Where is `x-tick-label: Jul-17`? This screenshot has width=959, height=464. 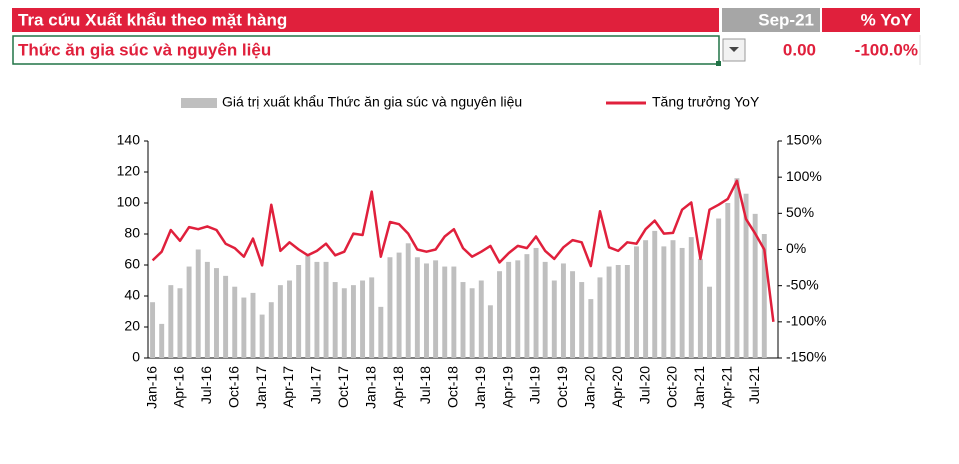 x-tick-label: Jul-17 is located at coordinates (316, 385).